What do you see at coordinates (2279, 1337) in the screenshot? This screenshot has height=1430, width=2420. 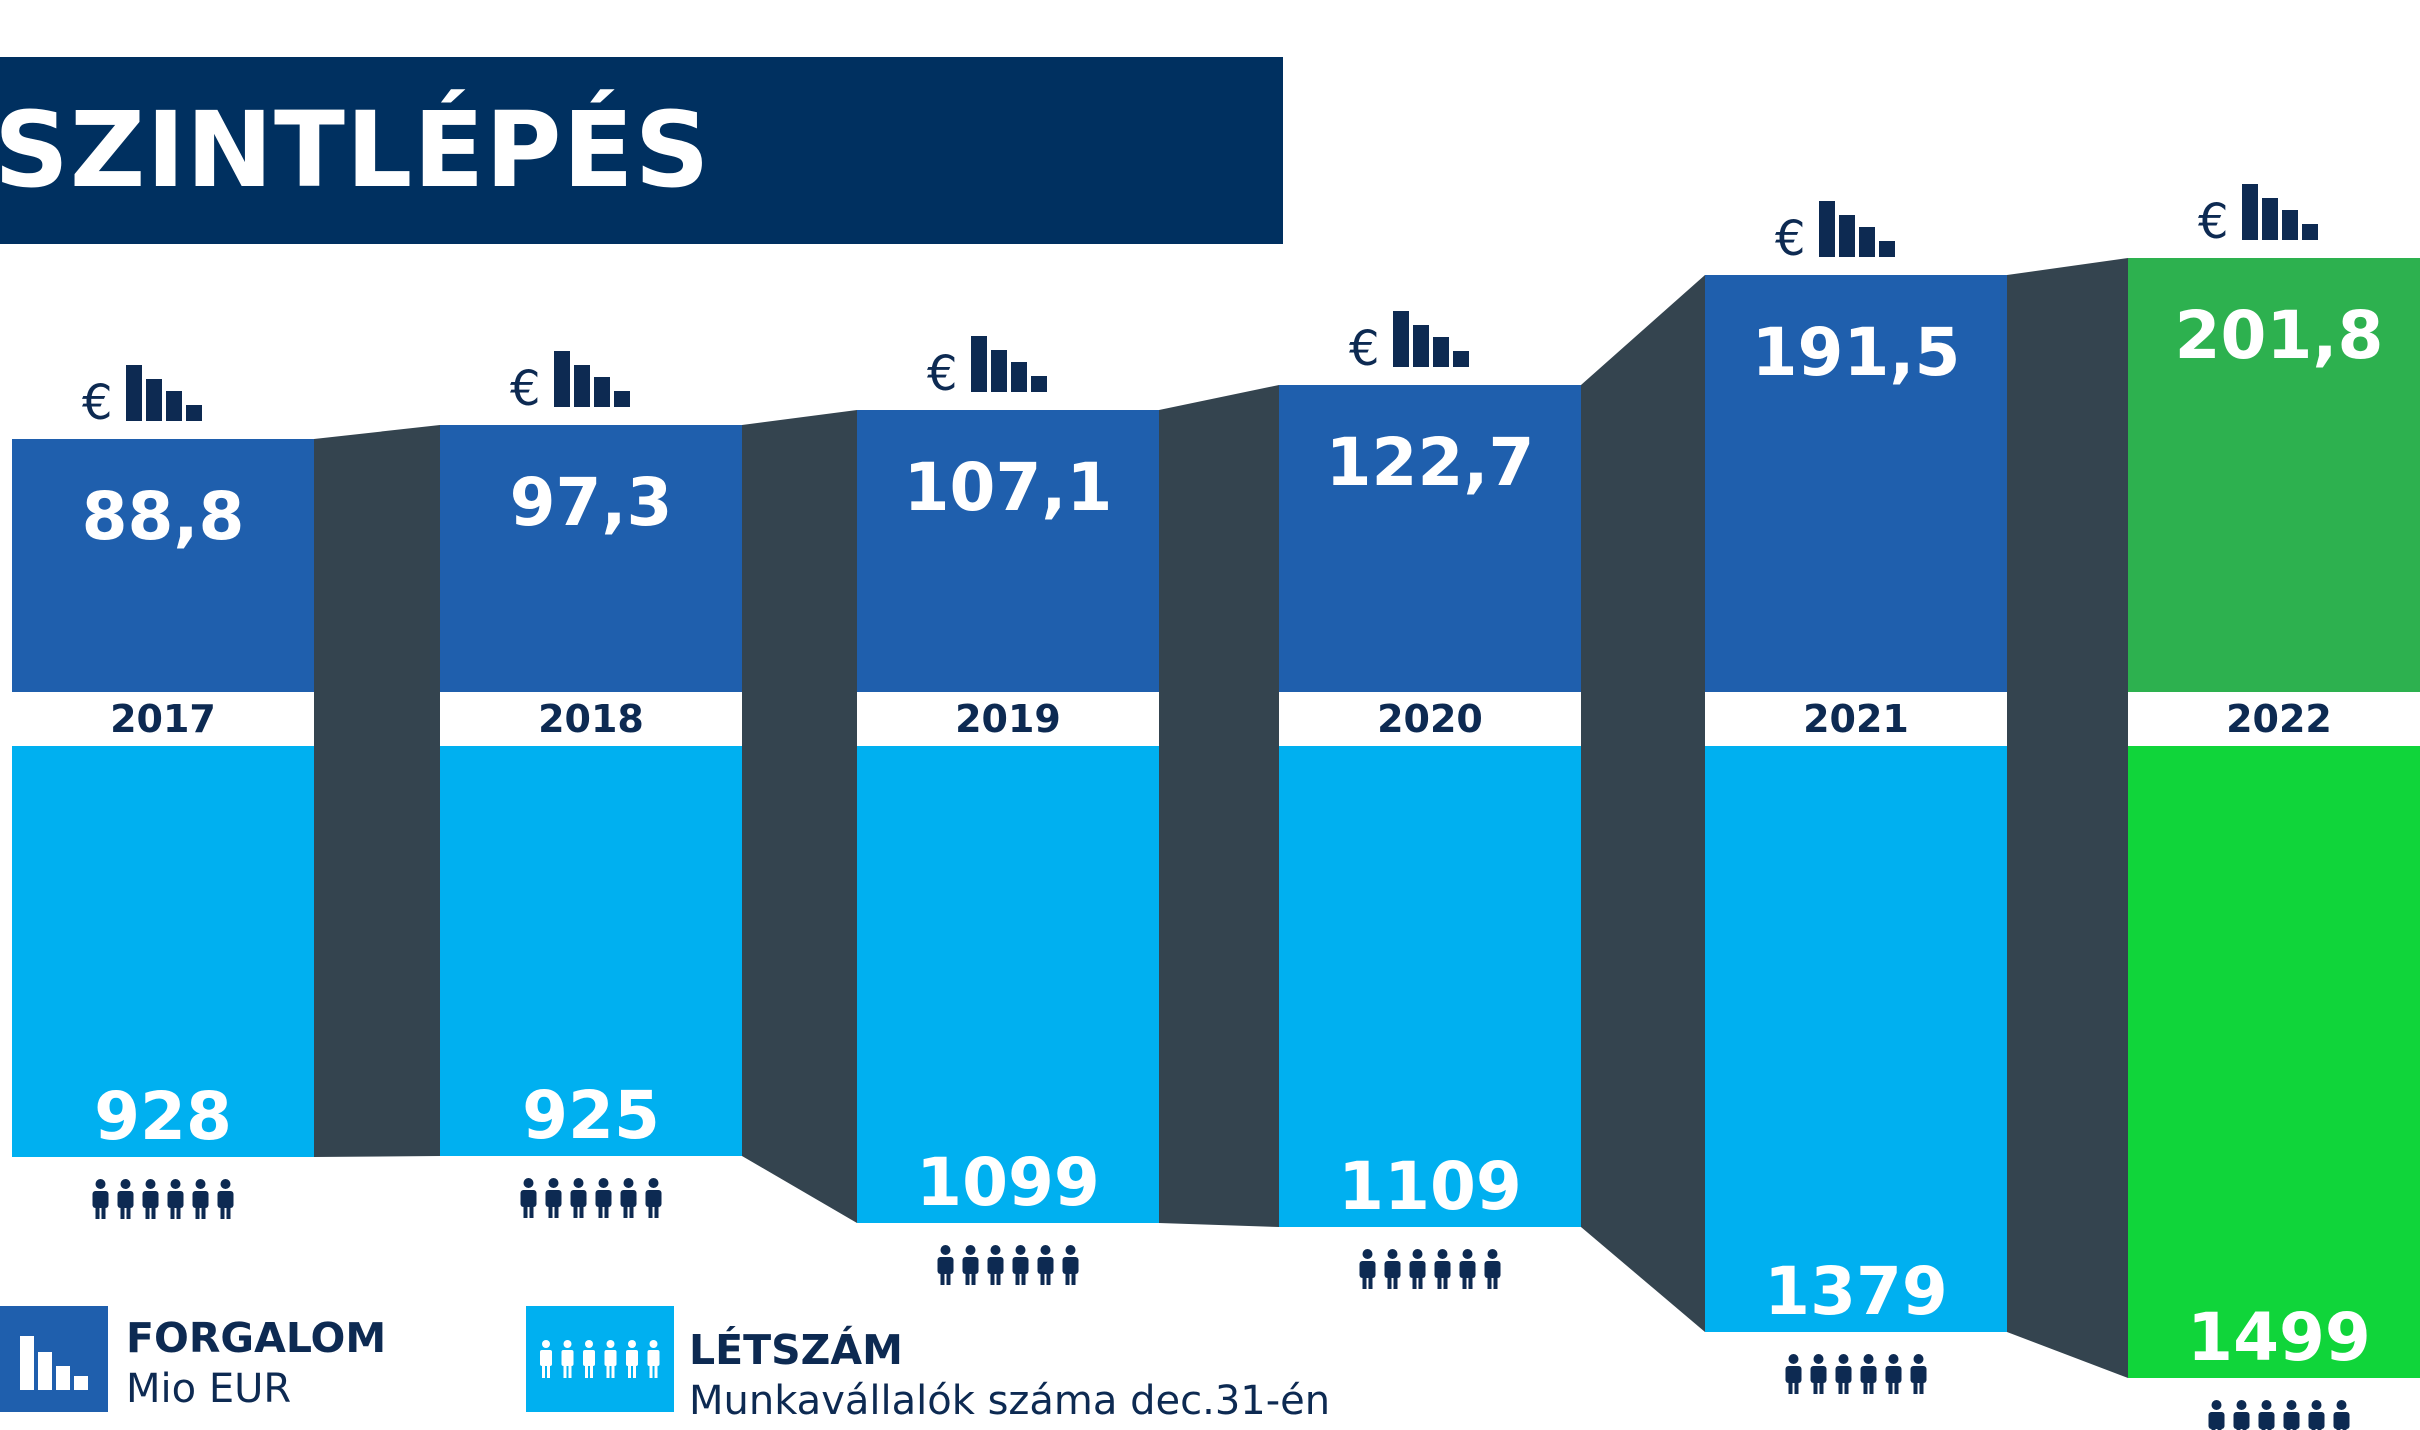 I see `headcount-value-label: 1499` at bounding box center [2279, 1337].